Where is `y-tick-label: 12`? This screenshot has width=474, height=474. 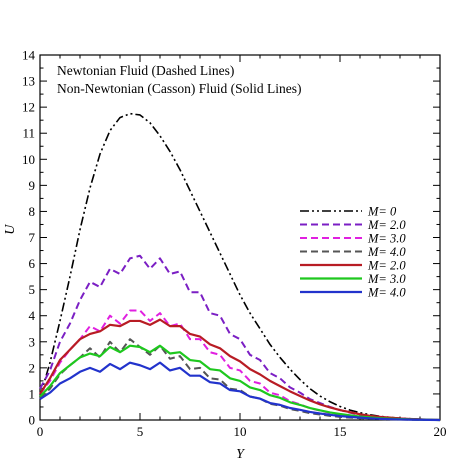 y-tick-label: 12 is located at coordinates (28, 107).